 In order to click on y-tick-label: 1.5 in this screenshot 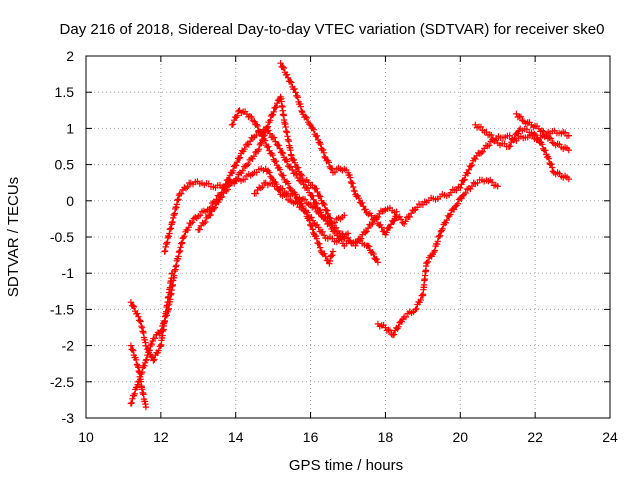, I will do `click(65, 92)`.